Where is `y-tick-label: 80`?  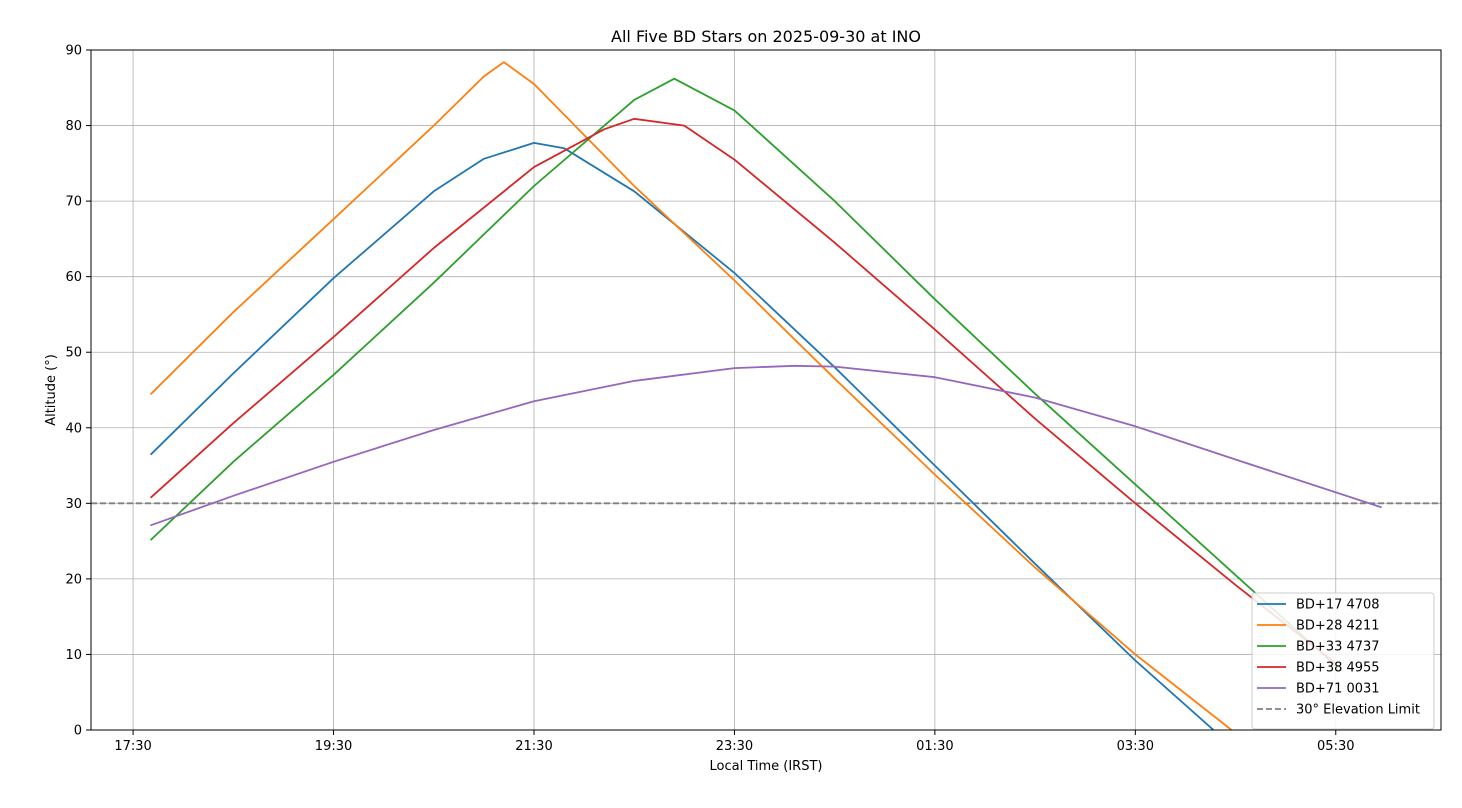 y-tick-label: 80 is located at coordinates (73, 126).